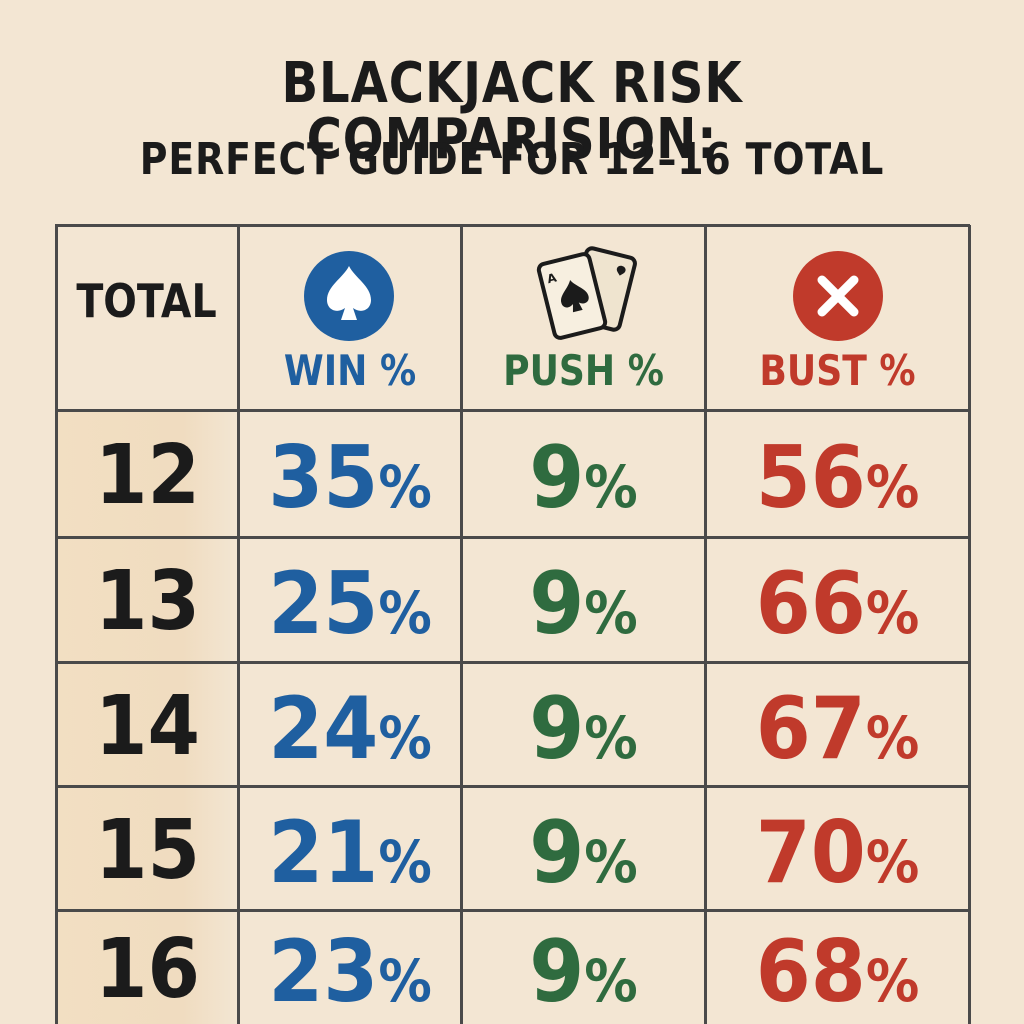 The height and width of the screenshot is (1024, 1024). What do you see at coordinates (512, 225) in the screenshot?
I see `grid-line-top` at bounding box center [512, 225].